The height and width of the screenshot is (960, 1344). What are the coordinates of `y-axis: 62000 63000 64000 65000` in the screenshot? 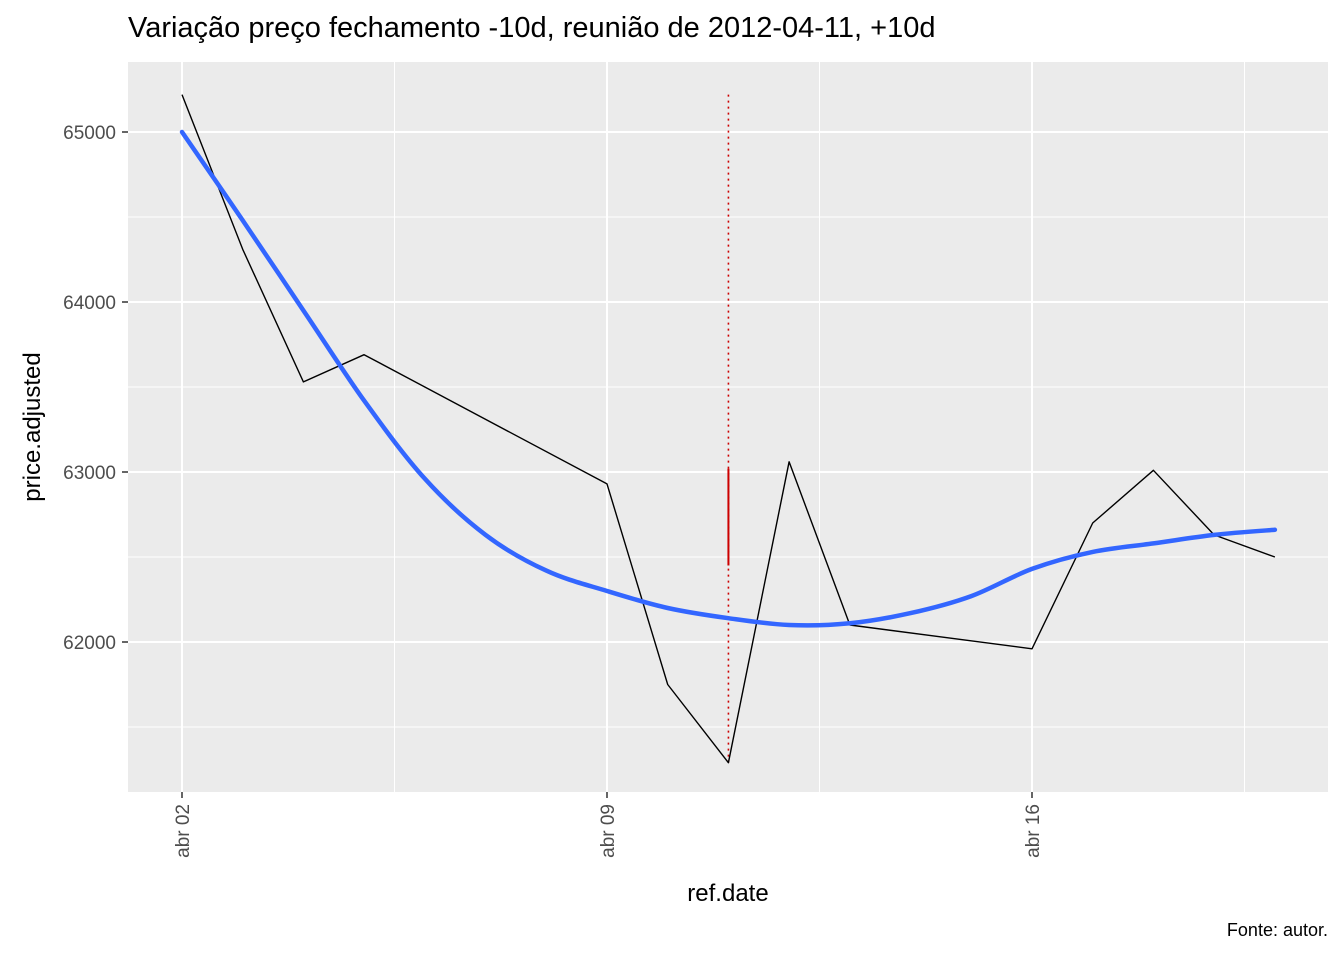 It's located at (95, 388).